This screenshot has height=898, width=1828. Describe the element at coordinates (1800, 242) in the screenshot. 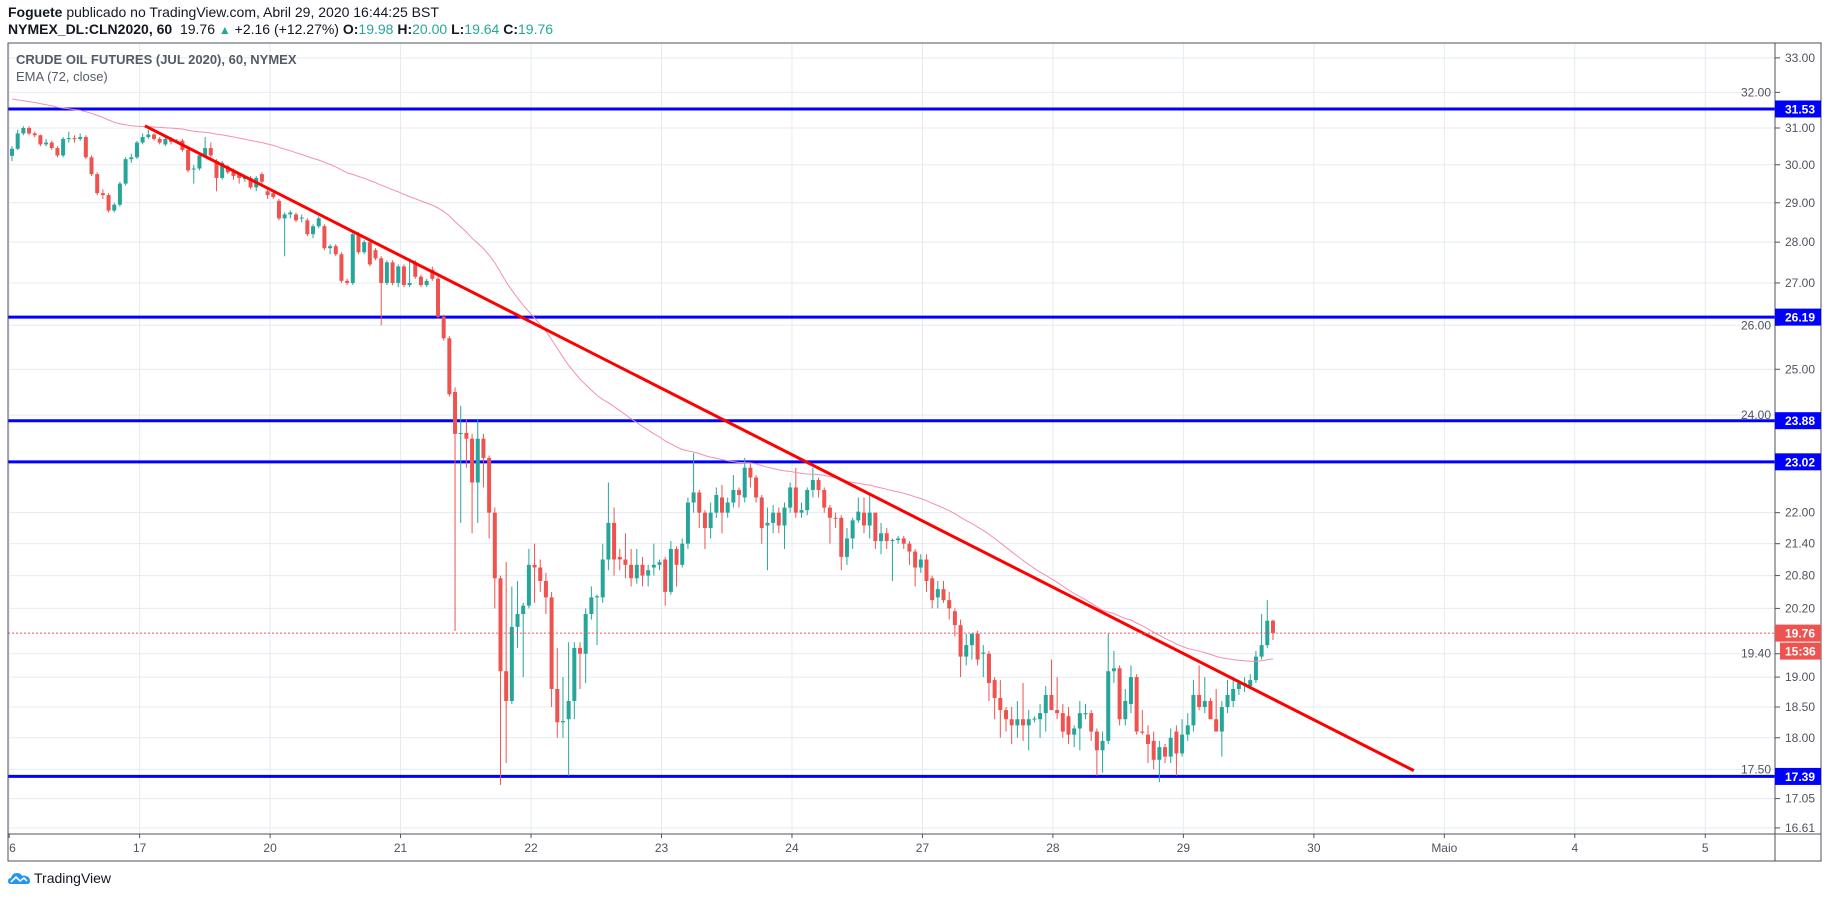

I see `price-tick-label: 28.00` at that location.